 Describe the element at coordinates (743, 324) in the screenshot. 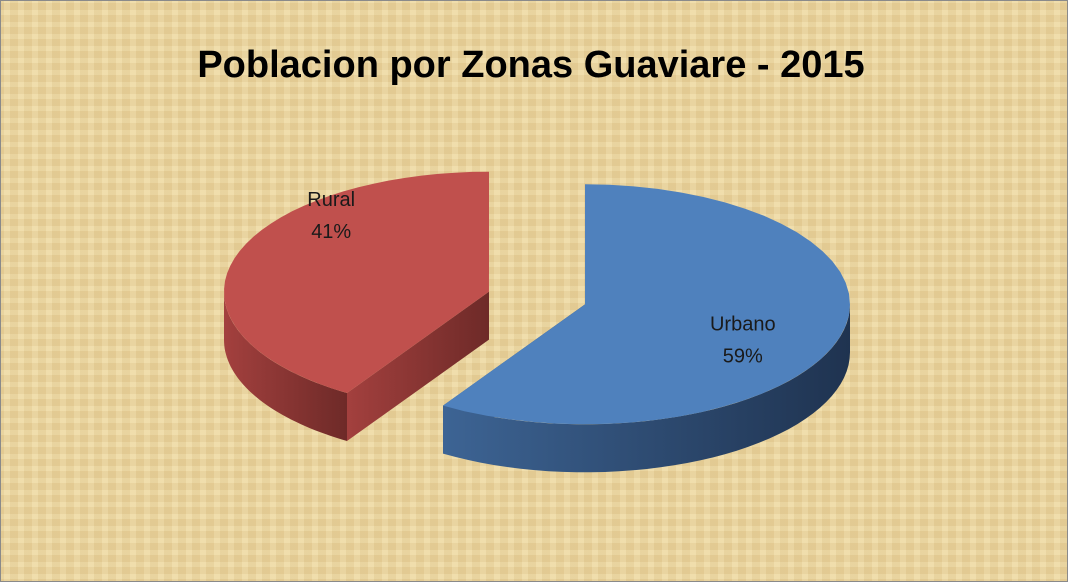

I see `slice-label: Urbano` at that location.